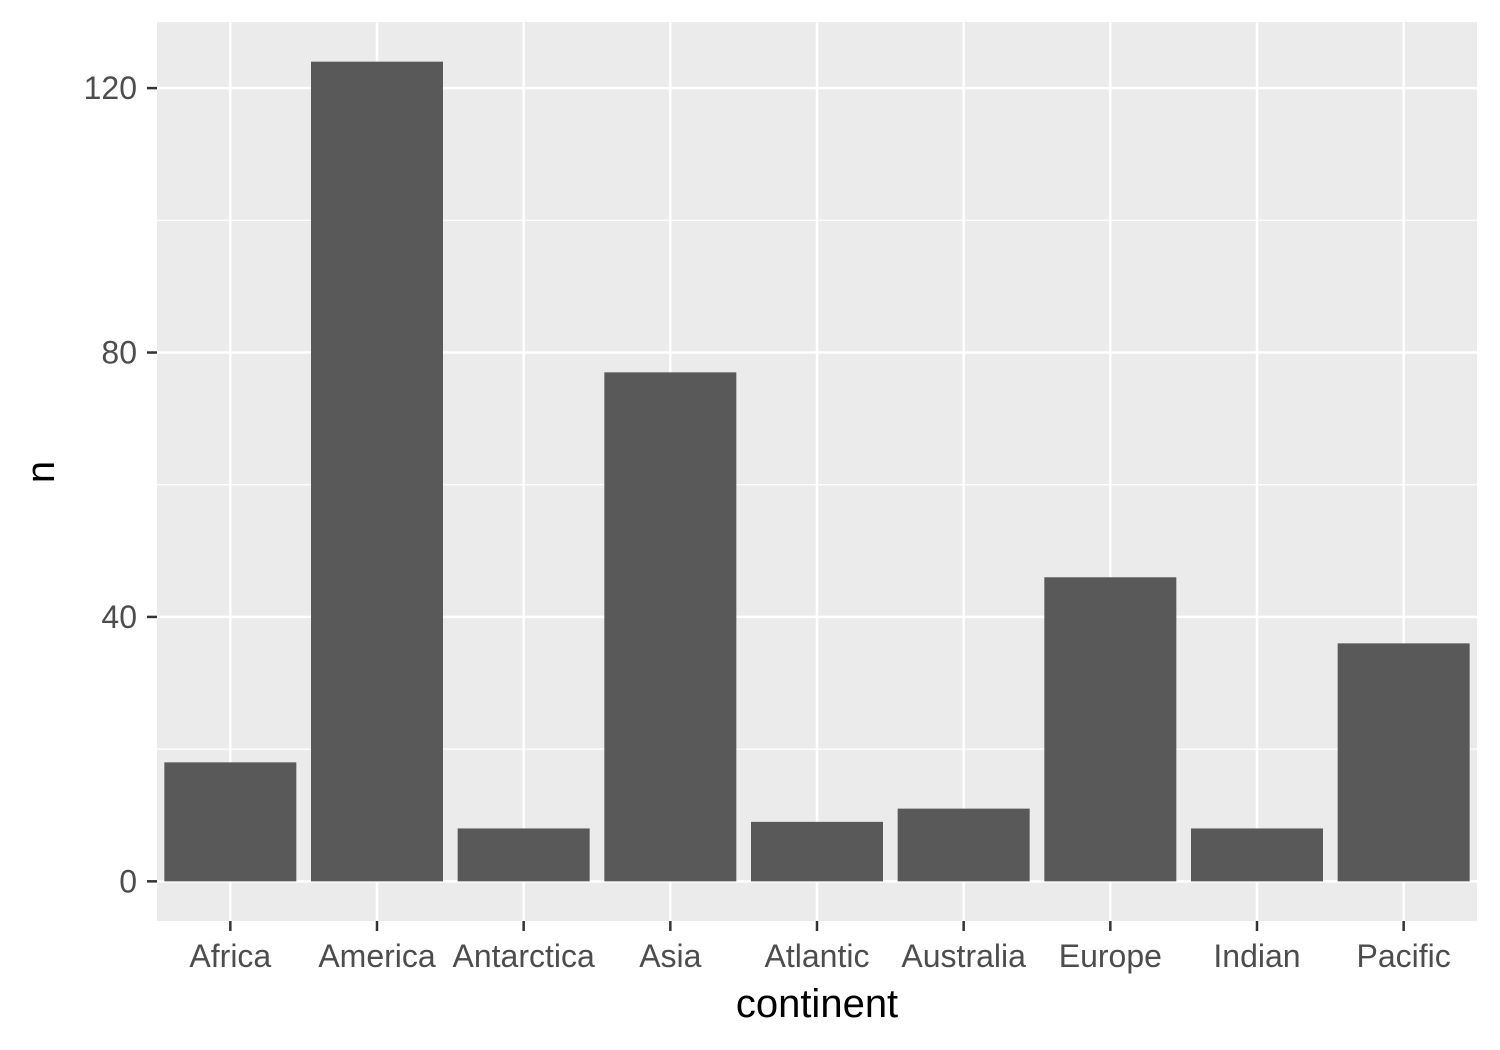 The height and width of the screenshot is (1050, 1500). What do you see at coordinates (377, 471) in the screenshot?
I see `bar-america` at bounding box center [377, 471].